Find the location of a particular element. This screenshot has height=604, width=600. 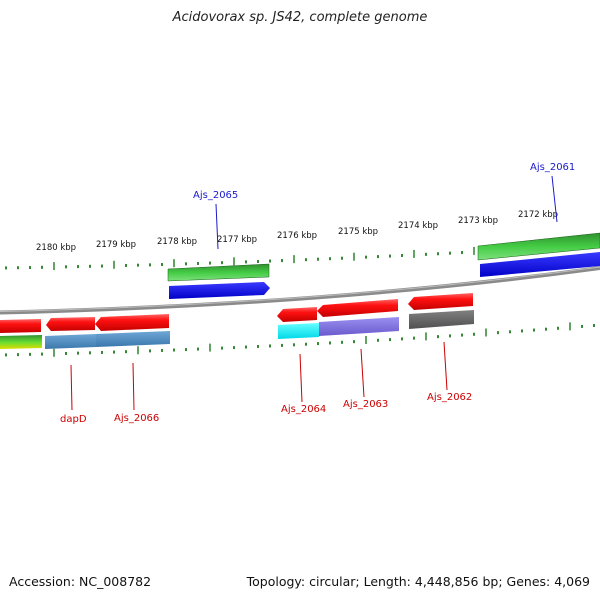

gene-label-dapD: dapD is located at coordinates (73, 419).